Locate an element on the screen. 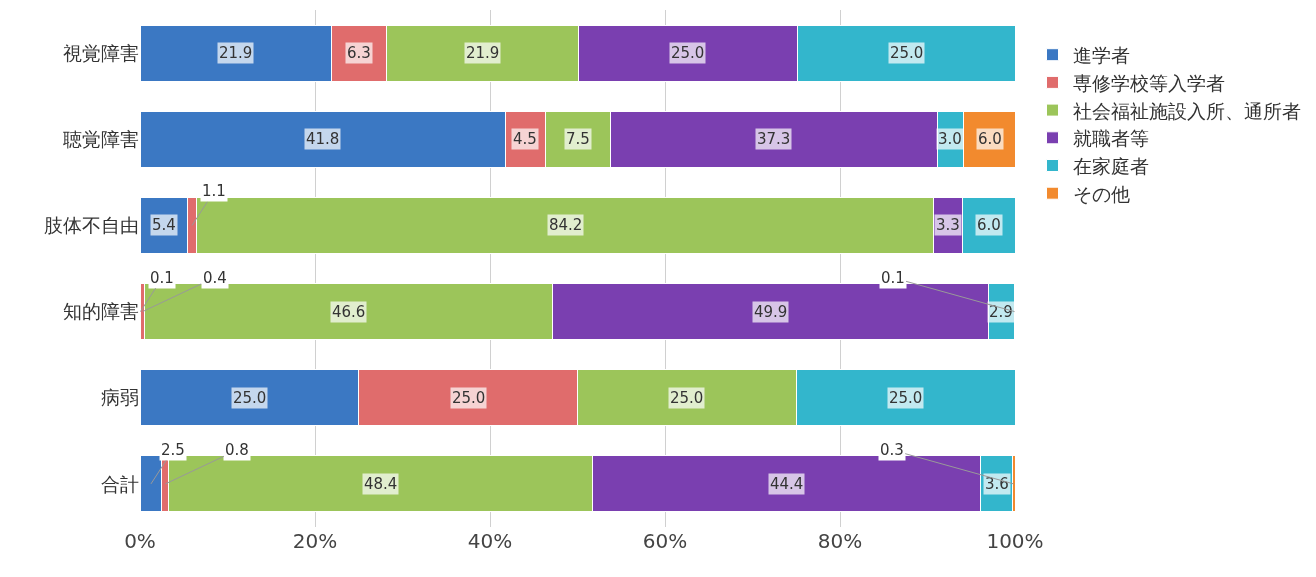  legend-label: その他 is located at coordinates (1101, 193).